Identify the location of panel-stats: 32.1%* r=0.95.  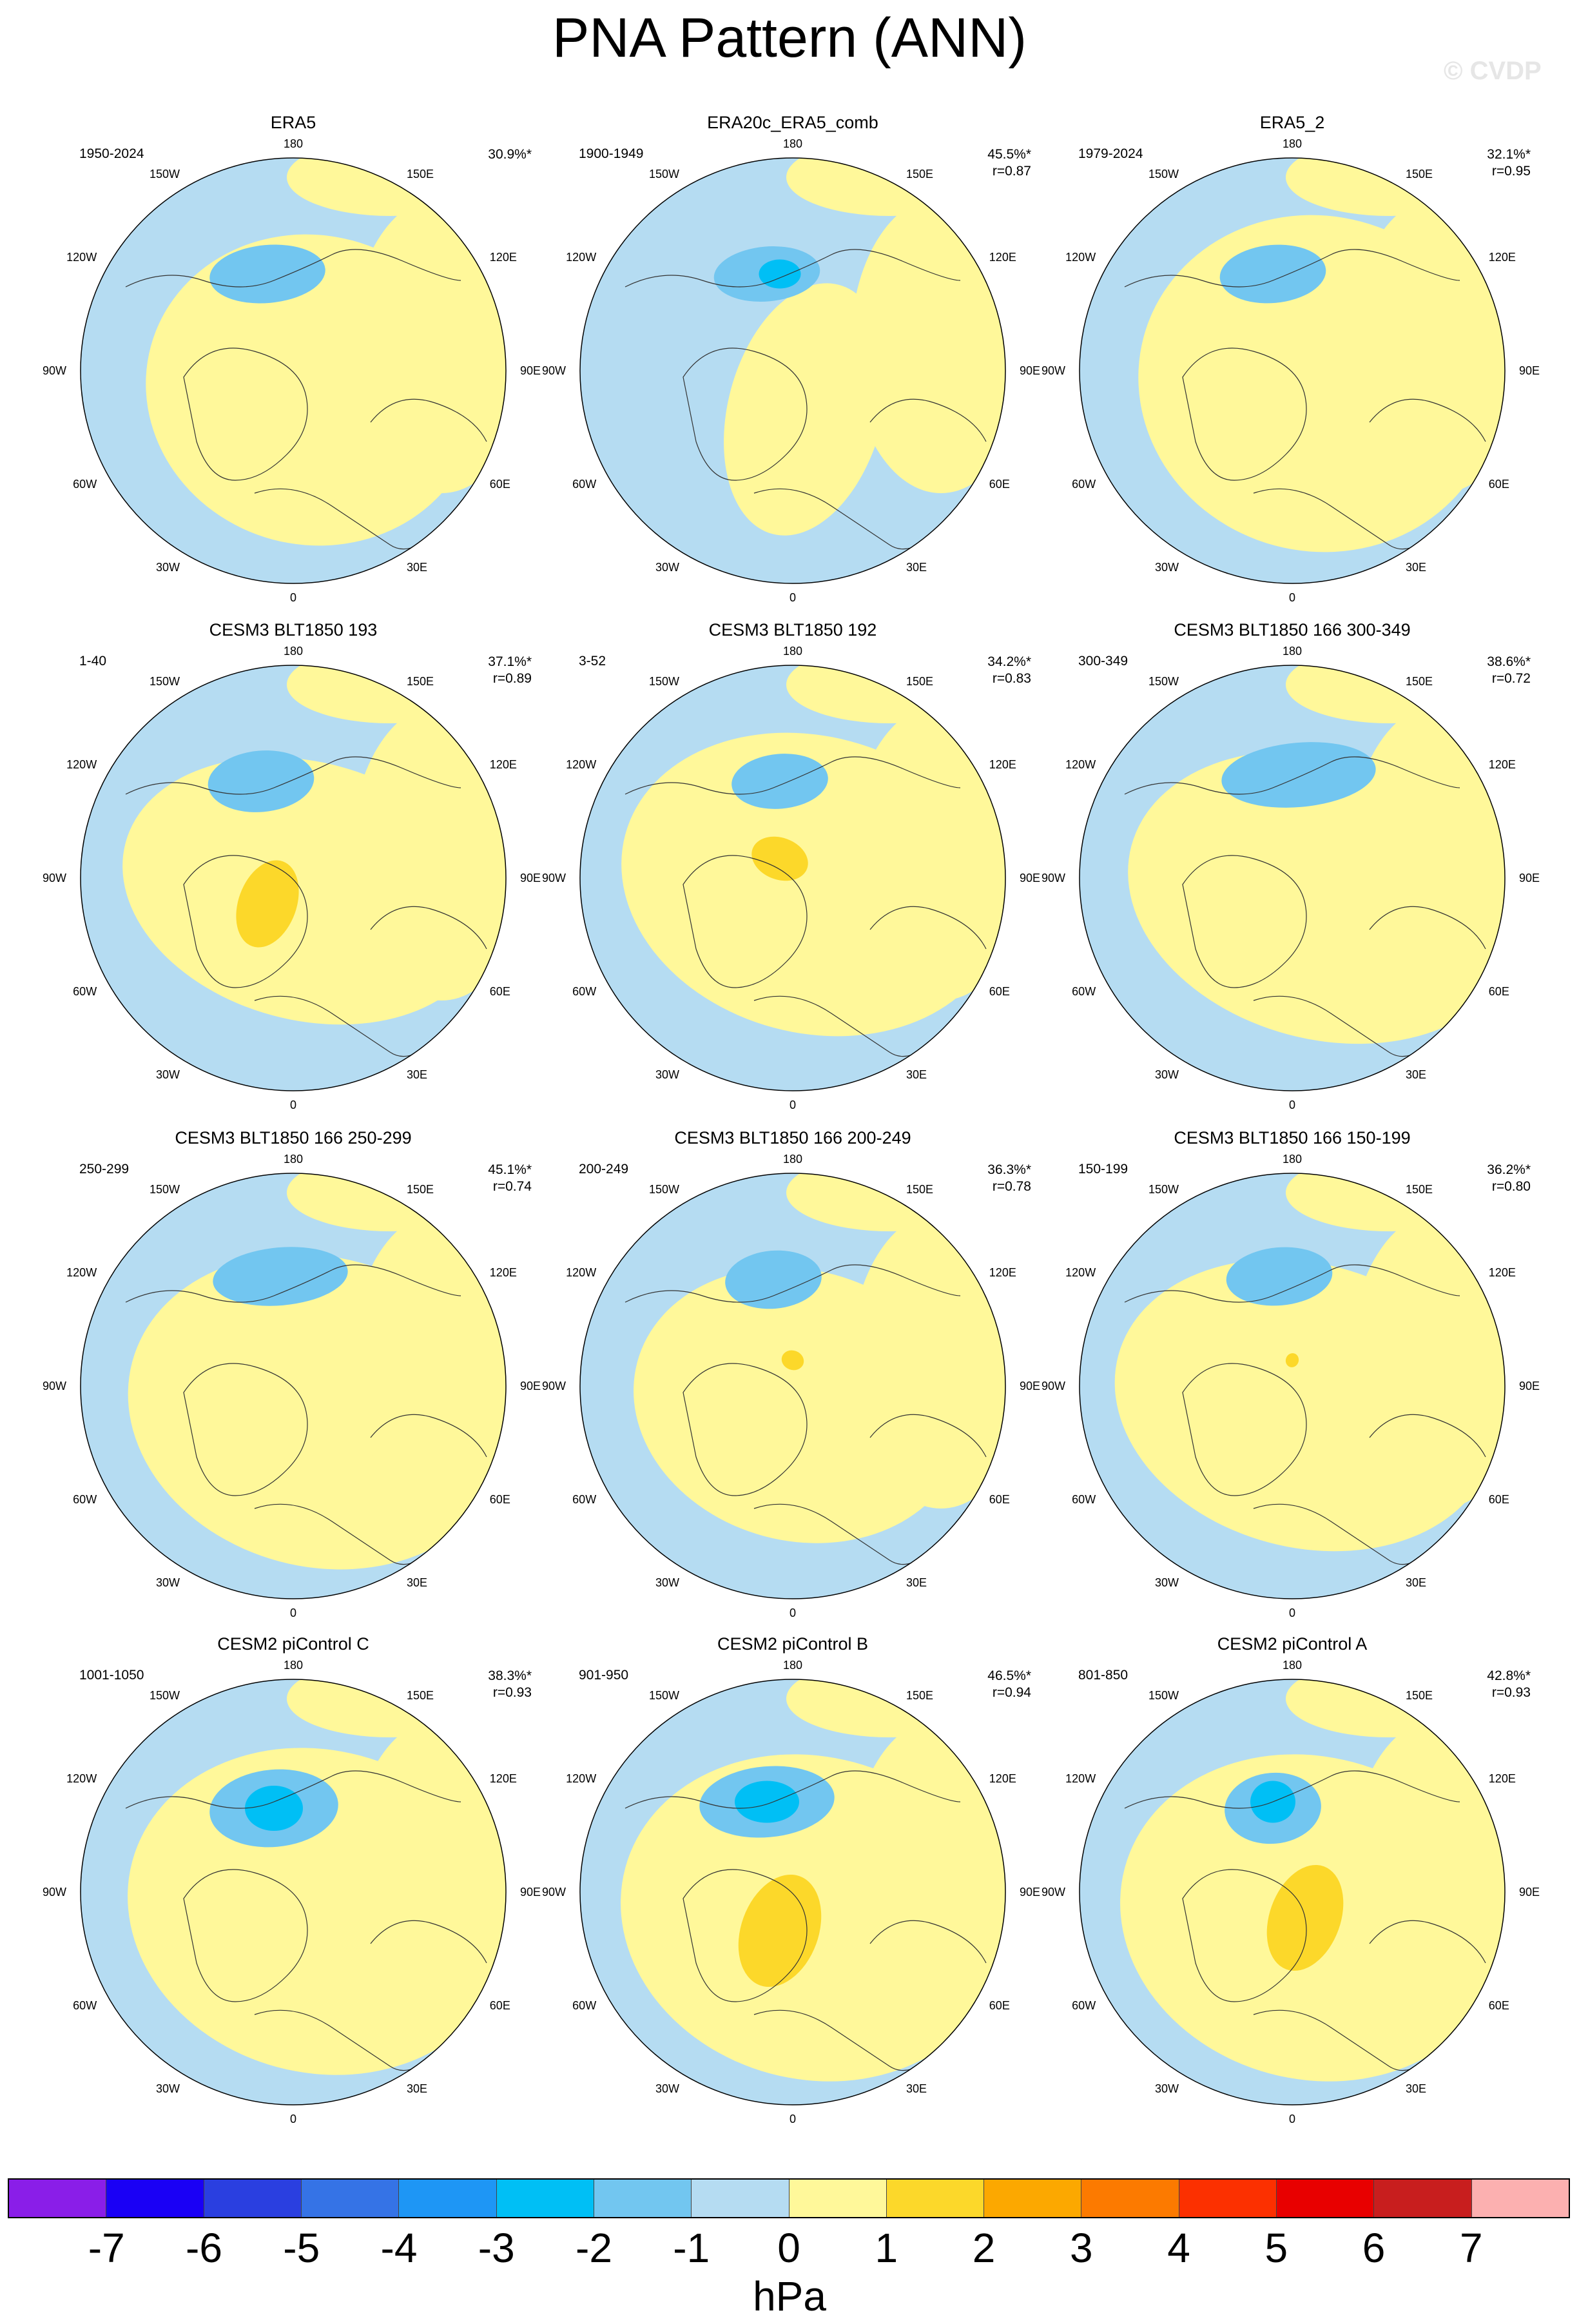
(1509, 163).